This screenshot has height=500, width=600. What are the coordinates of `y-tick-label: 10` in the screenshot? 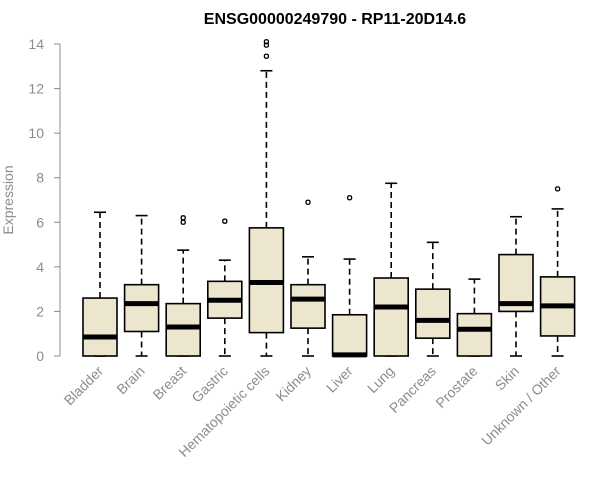 It's located at (36, 133).